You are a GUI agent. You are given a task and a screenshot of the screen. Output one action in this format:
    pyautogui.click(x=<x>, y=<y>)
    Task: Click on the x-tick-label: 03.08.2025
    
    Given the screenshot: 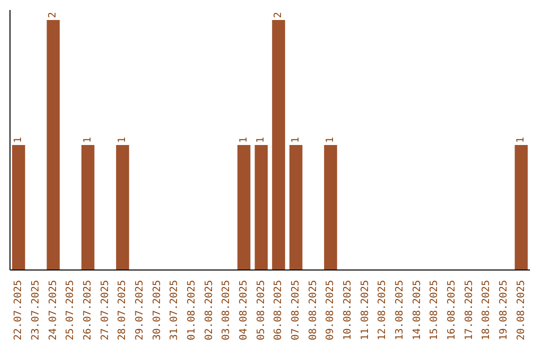 What is the action you would take?
    pyautogui.click(x=226, y=310)
    